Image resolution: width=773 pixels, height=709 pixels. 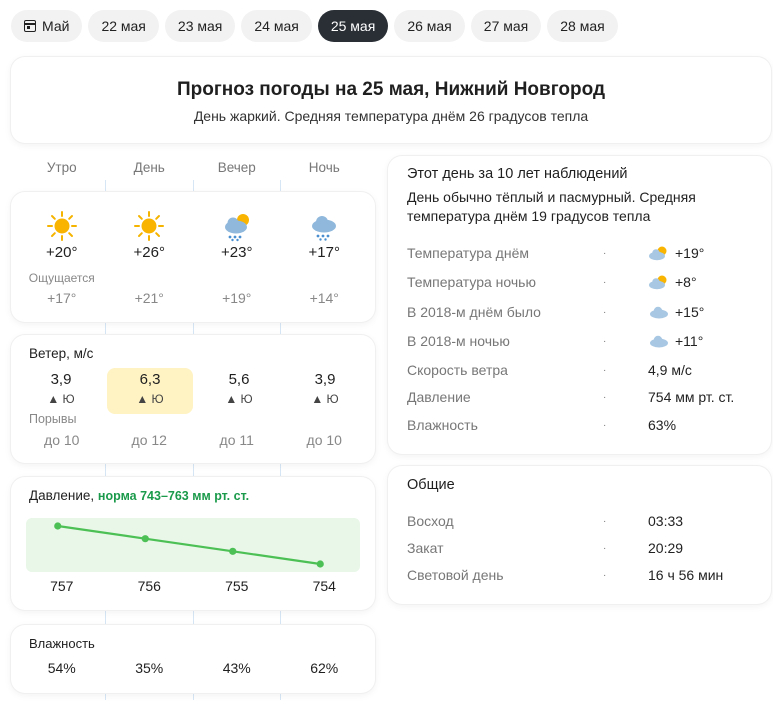 I want to click on wind-title: Ветер, м/с, so click(x=61, y=353).